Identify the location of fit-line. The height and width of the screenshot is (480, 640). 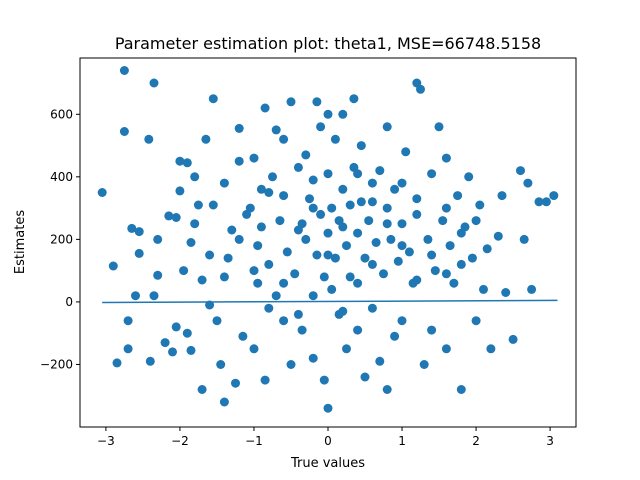
(330, 301).